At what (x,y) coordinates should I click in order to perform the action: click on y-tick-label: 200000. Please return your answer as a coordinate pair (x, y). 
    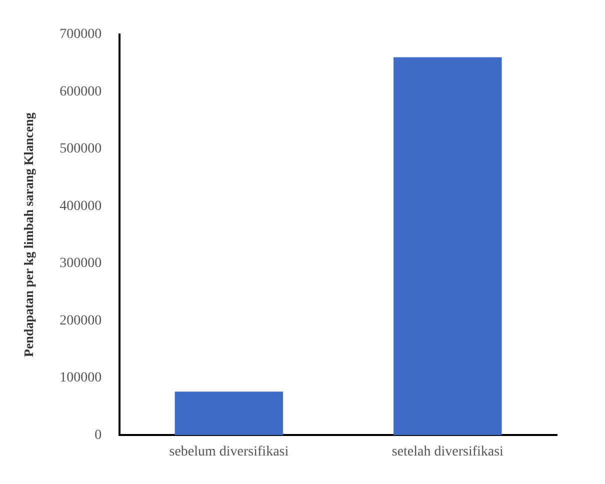
    Looking at the image, I should click on (81, 320).